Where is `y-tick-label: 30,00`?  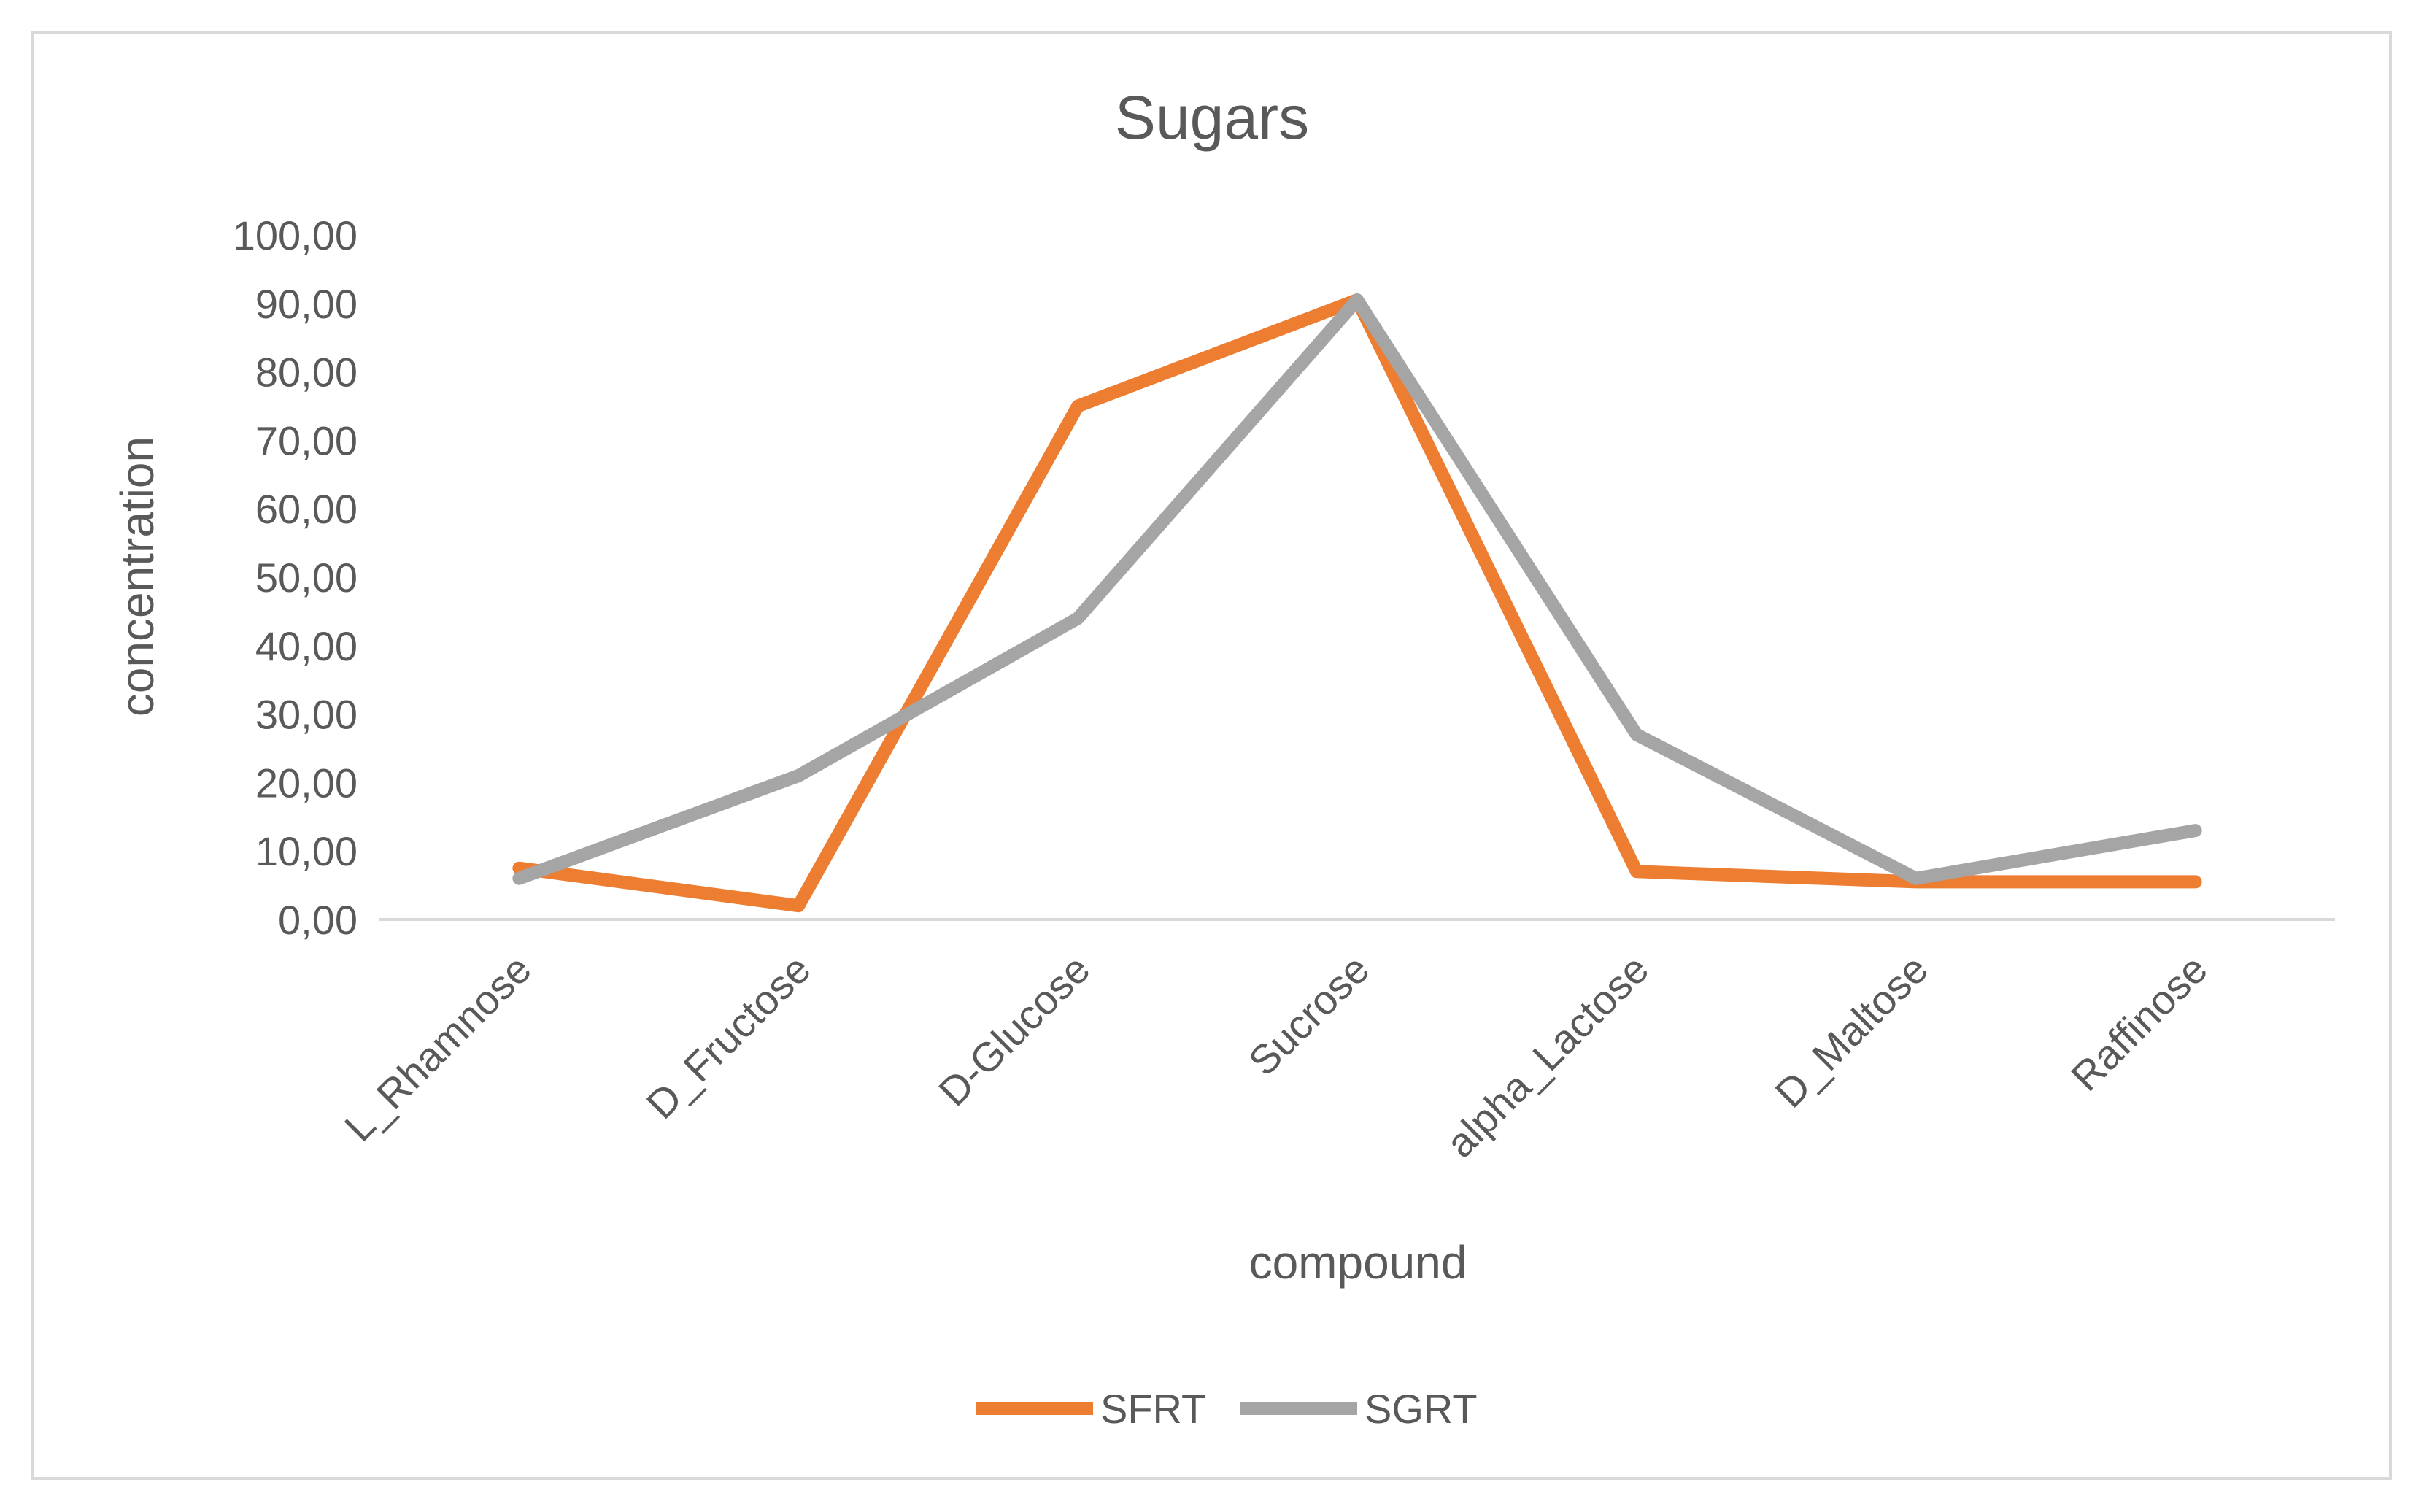
y-tick-label: 30,00 is located at coordinates (306, 715).